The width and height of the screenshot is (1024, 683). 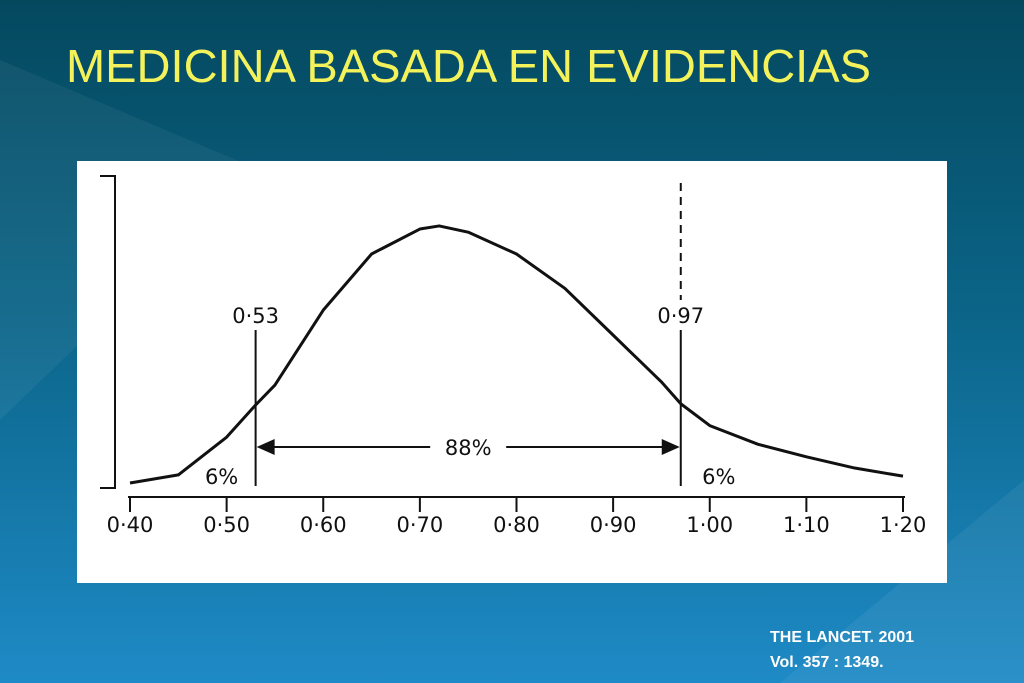 What do you see at coordinates (130, 525) in the screenshot?
I see `x-tick-label: 0·40` at bounding box center [130, 525].